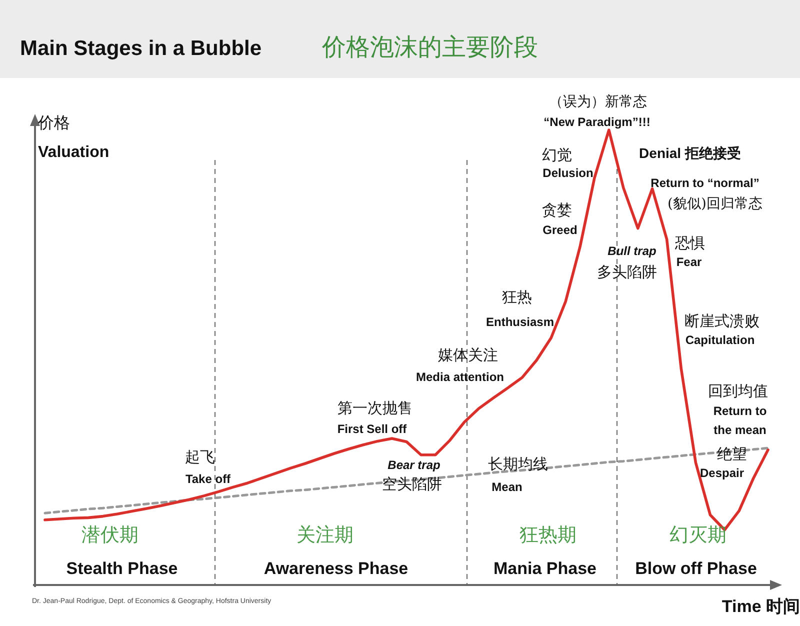 The width and height of the screenshot is (800, 626). What do you see at coordinates (375, 408) in the screenshot?
I see `annotation: 第一次抛售` at bounding box center [375, 408].